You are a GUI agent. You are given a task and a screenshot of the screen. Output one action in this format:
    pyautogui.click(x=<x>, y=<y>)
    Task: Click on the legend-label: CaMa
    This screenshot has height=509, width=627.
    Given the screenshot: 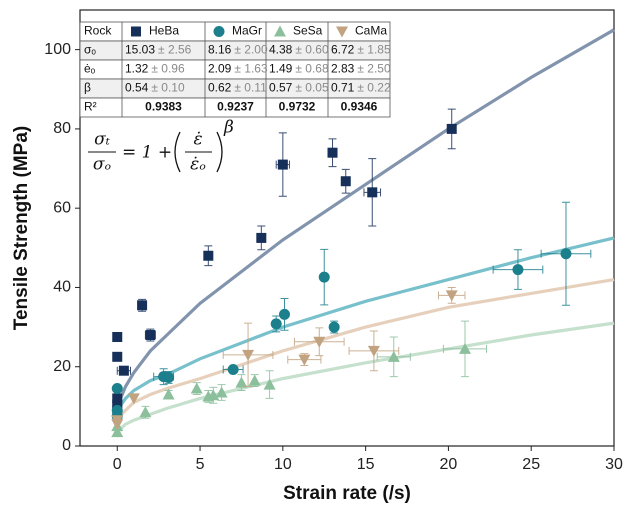 What is the action you would take?
    pyautogui.click(x=371, y=31)
    